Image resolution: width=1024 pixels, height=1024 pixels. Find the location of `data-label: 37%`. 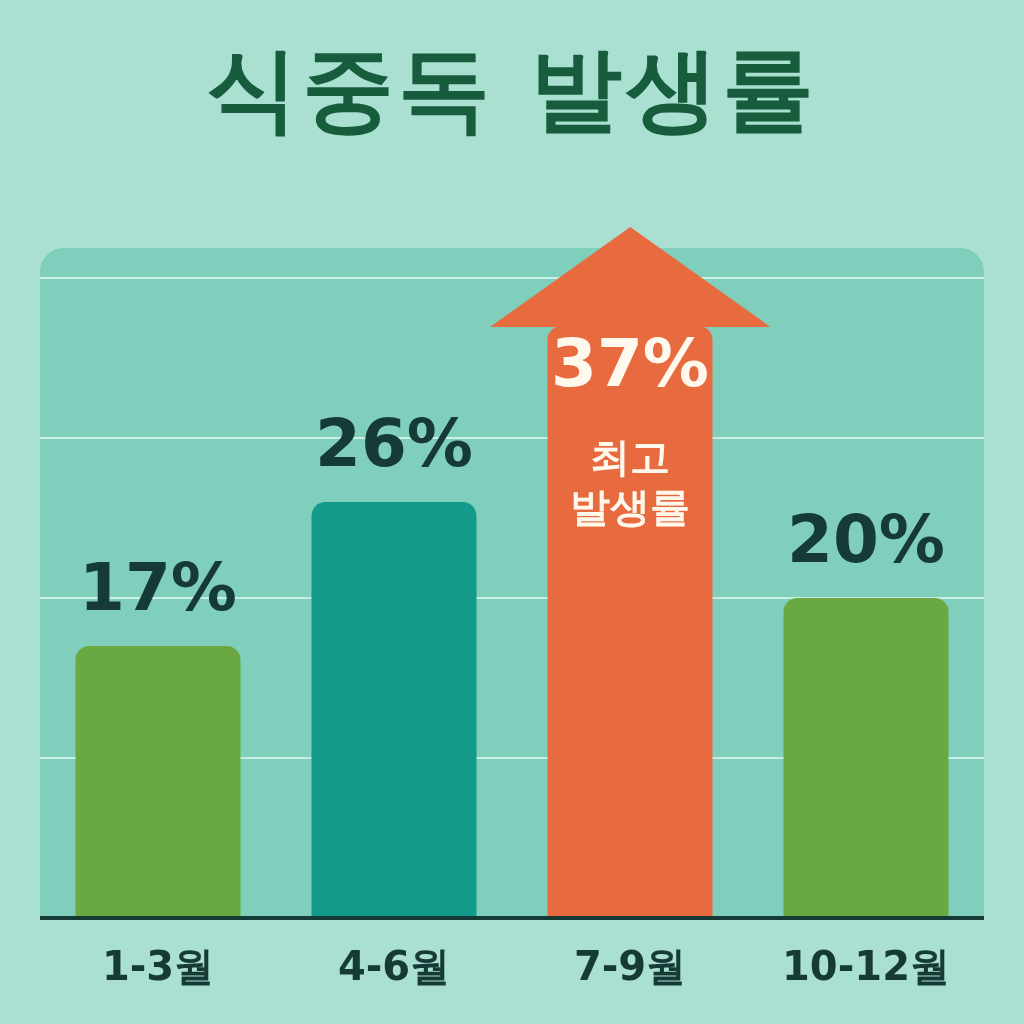

data-label: 37% is located at coordinates (630, 364).